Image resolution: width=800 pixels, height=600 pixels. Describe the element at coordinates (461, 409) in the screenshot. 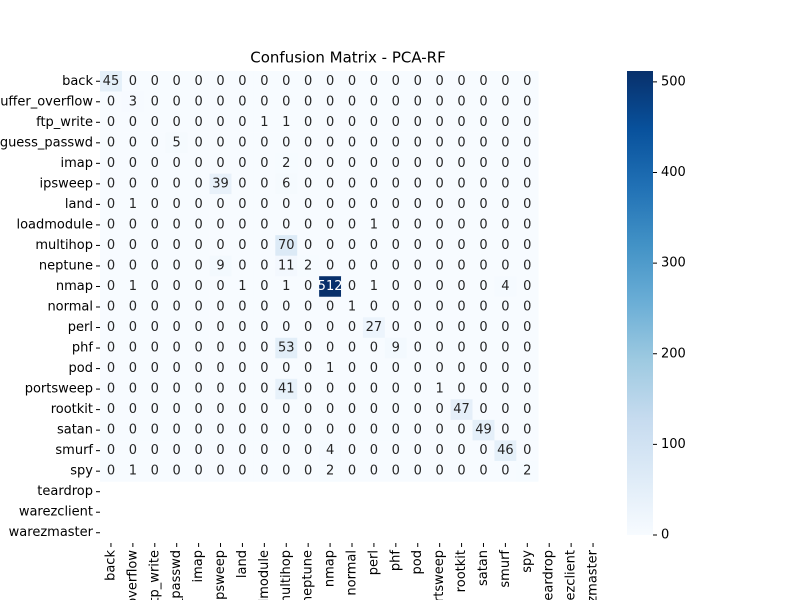

I see `cell-label: 47` at that location.